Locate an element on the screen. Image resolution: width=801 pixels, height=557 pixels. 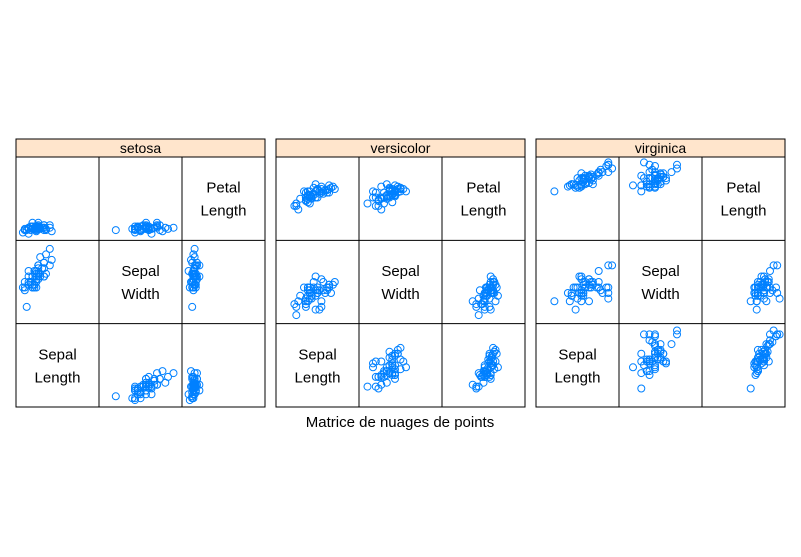
diagonal-label-sepal-width: Sepal is located at coordinates (140, 271).